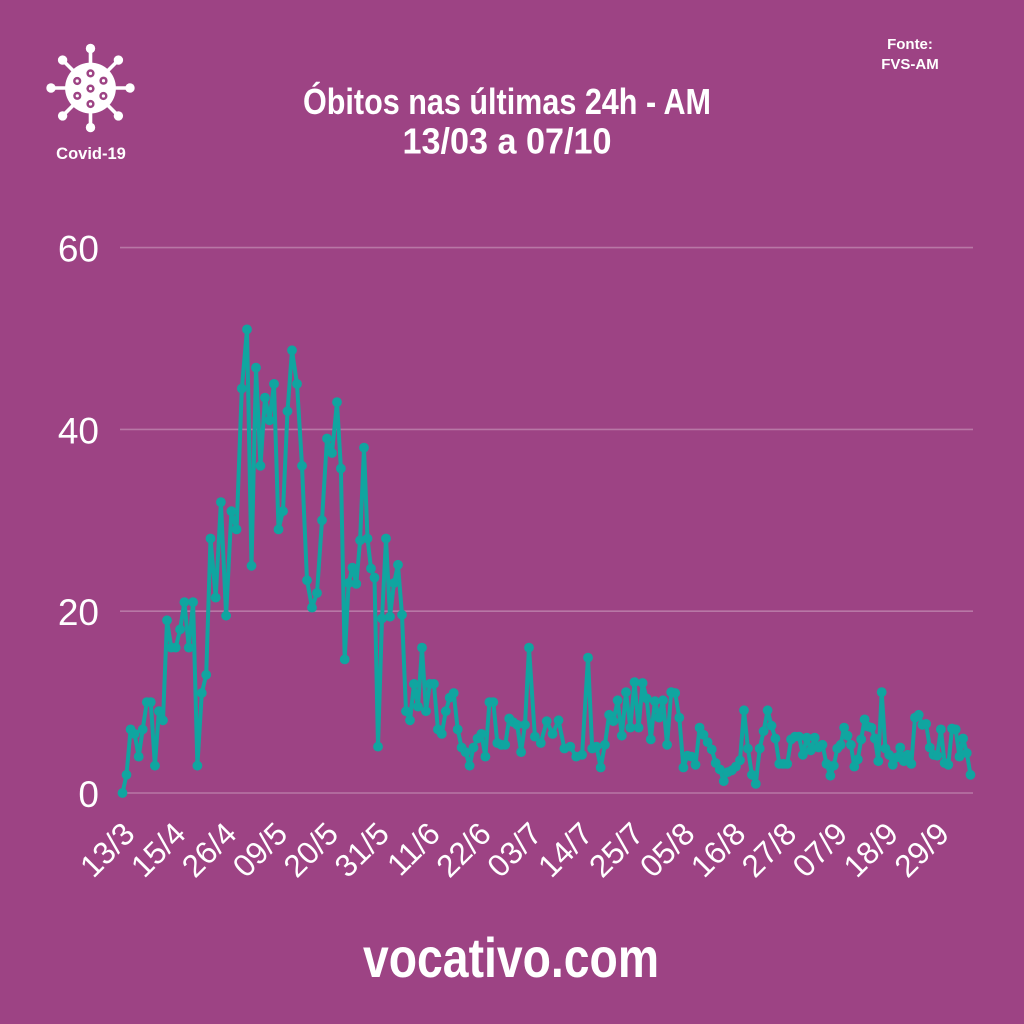  What do you see at coordinates (910, 64) in the screenshot?
I see `svg-text: FVS-AM` at bounding box center [910, 64].